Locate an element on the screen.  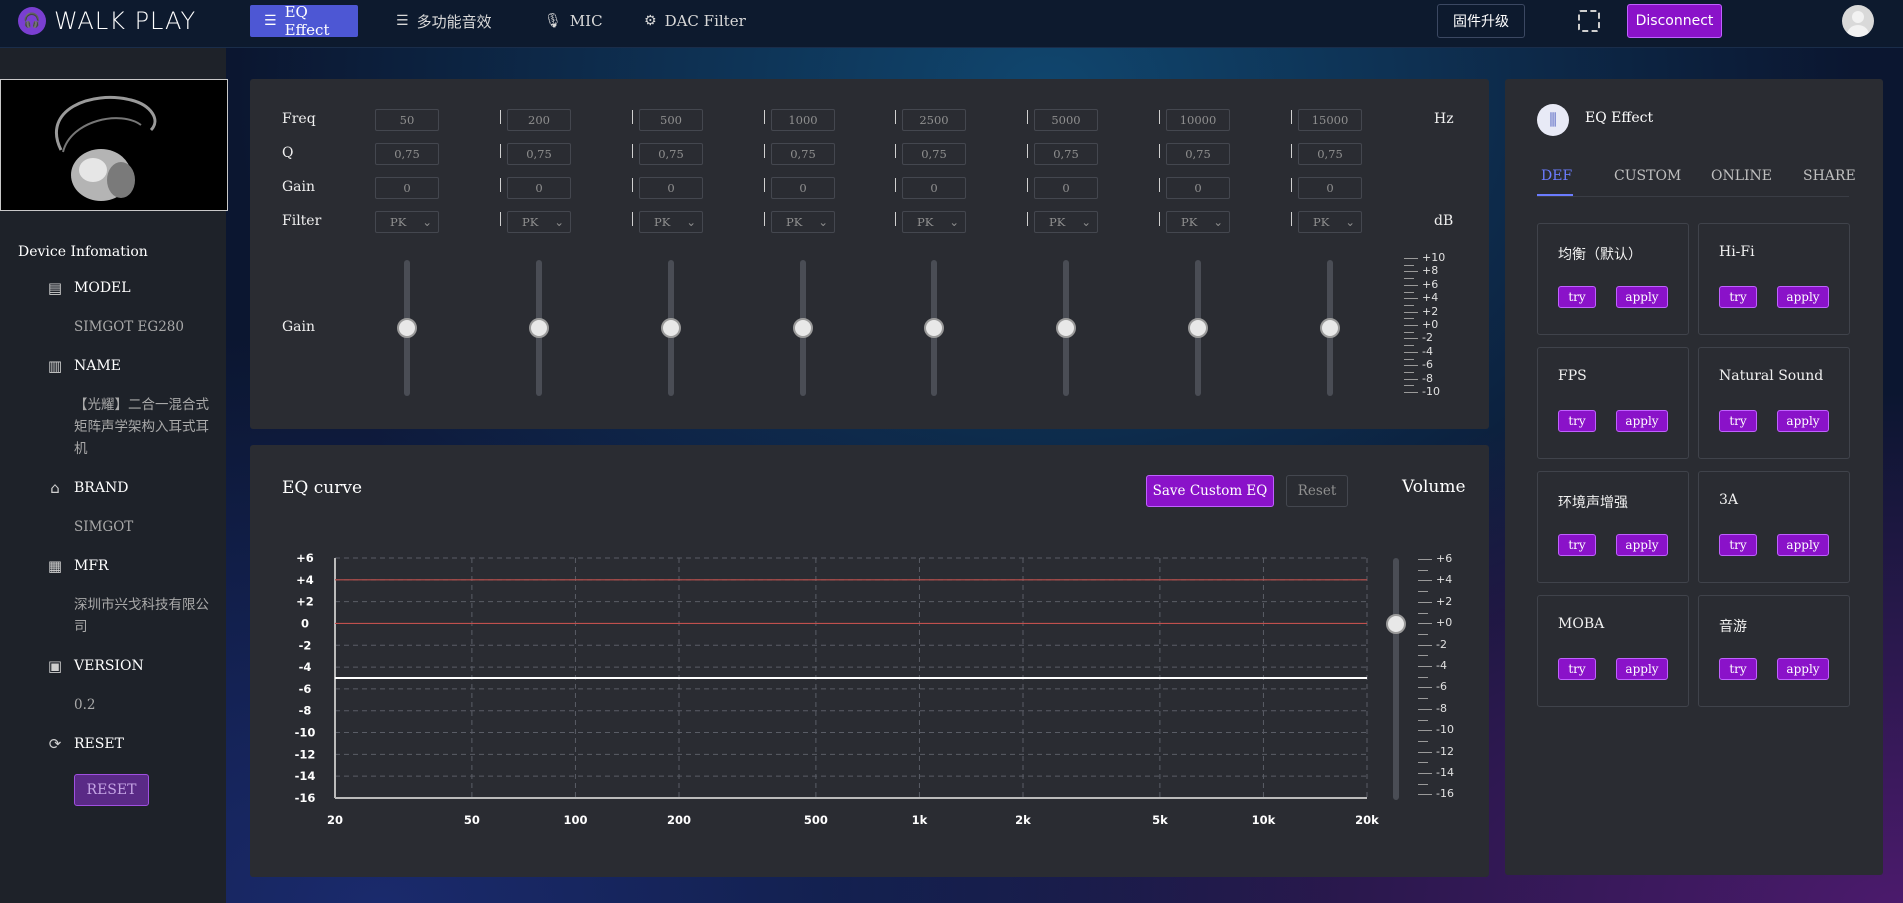
preset-card: 环境声增强 try apply is located at coordinates (1613, 527).